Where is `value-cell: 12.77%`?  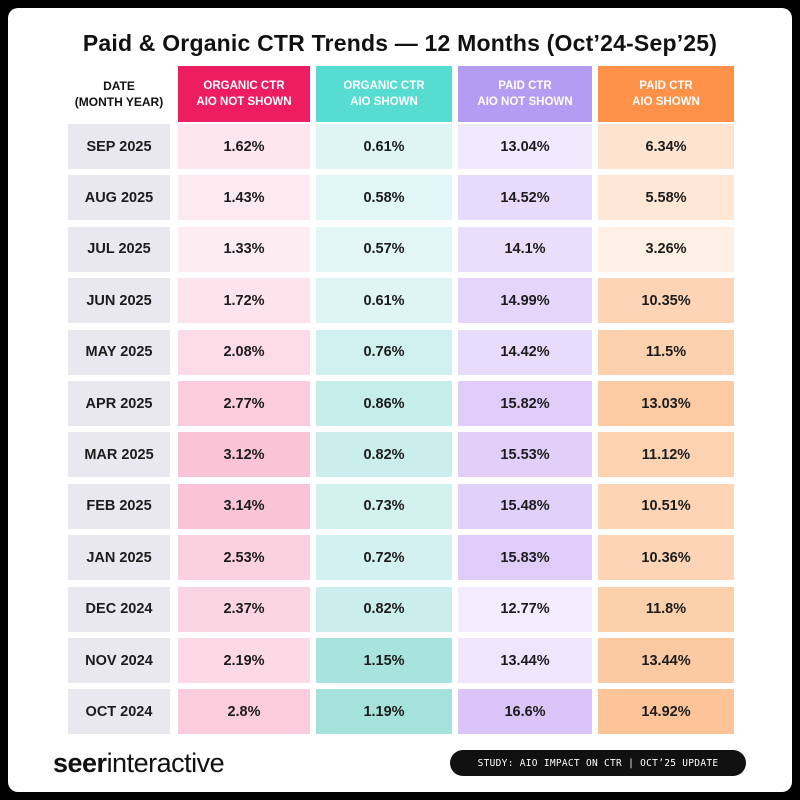
value-cell: 12.77% is located at coordinates (525, 609).